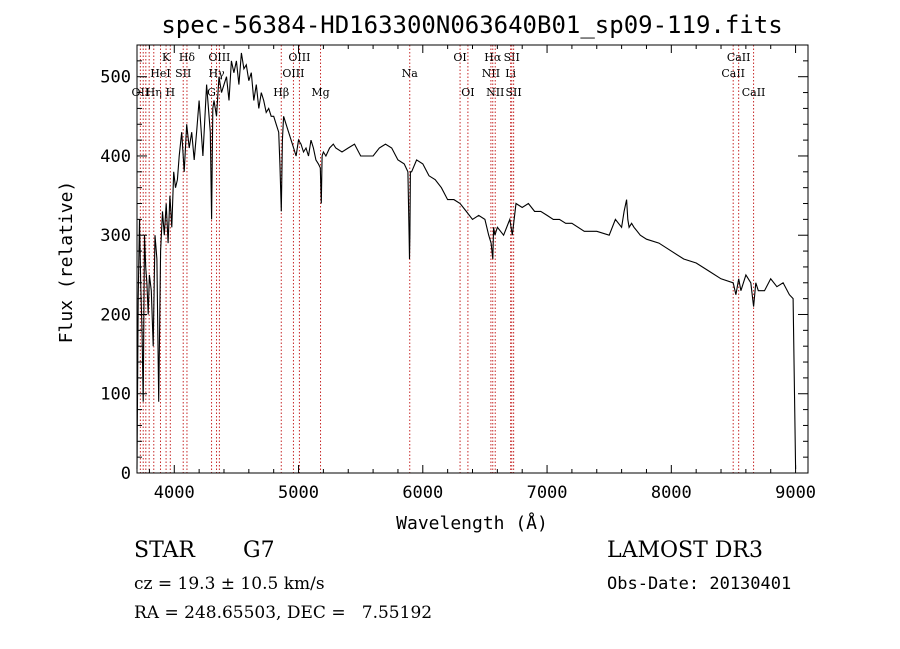 The height and width of the screenshot is (649, 900). What do you see at coordinates (115, 395) in the screenshot?
I see `y-tick-label: 100` at bounding box center [115, 395].